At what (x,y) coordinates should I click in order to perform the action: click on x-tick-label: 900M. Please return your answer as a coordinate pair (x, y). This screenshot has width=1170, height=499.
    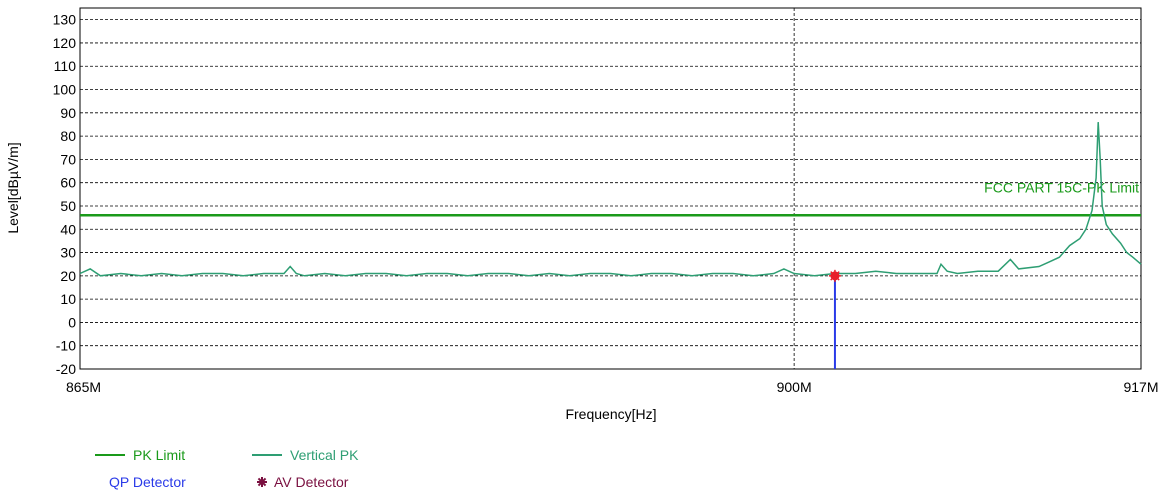
    Looking at the image, I should click on (794, 387).